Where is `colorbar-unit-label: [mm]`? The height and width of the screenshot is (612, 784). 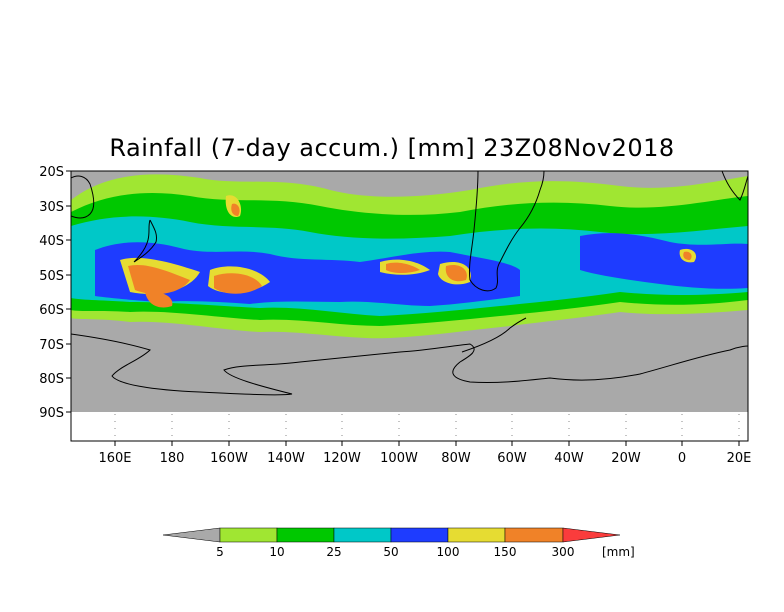
colorbar-unit-label: [mm] is located at coordinates (618, 552).